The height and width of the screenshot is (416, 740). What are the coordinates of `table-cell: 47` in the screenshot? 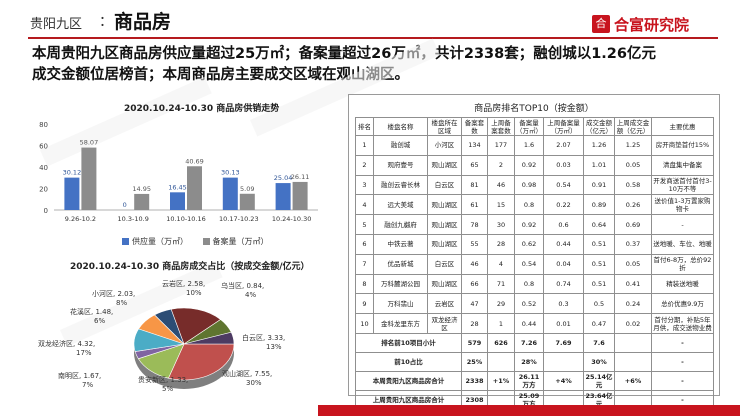 It's located at (474, 304).